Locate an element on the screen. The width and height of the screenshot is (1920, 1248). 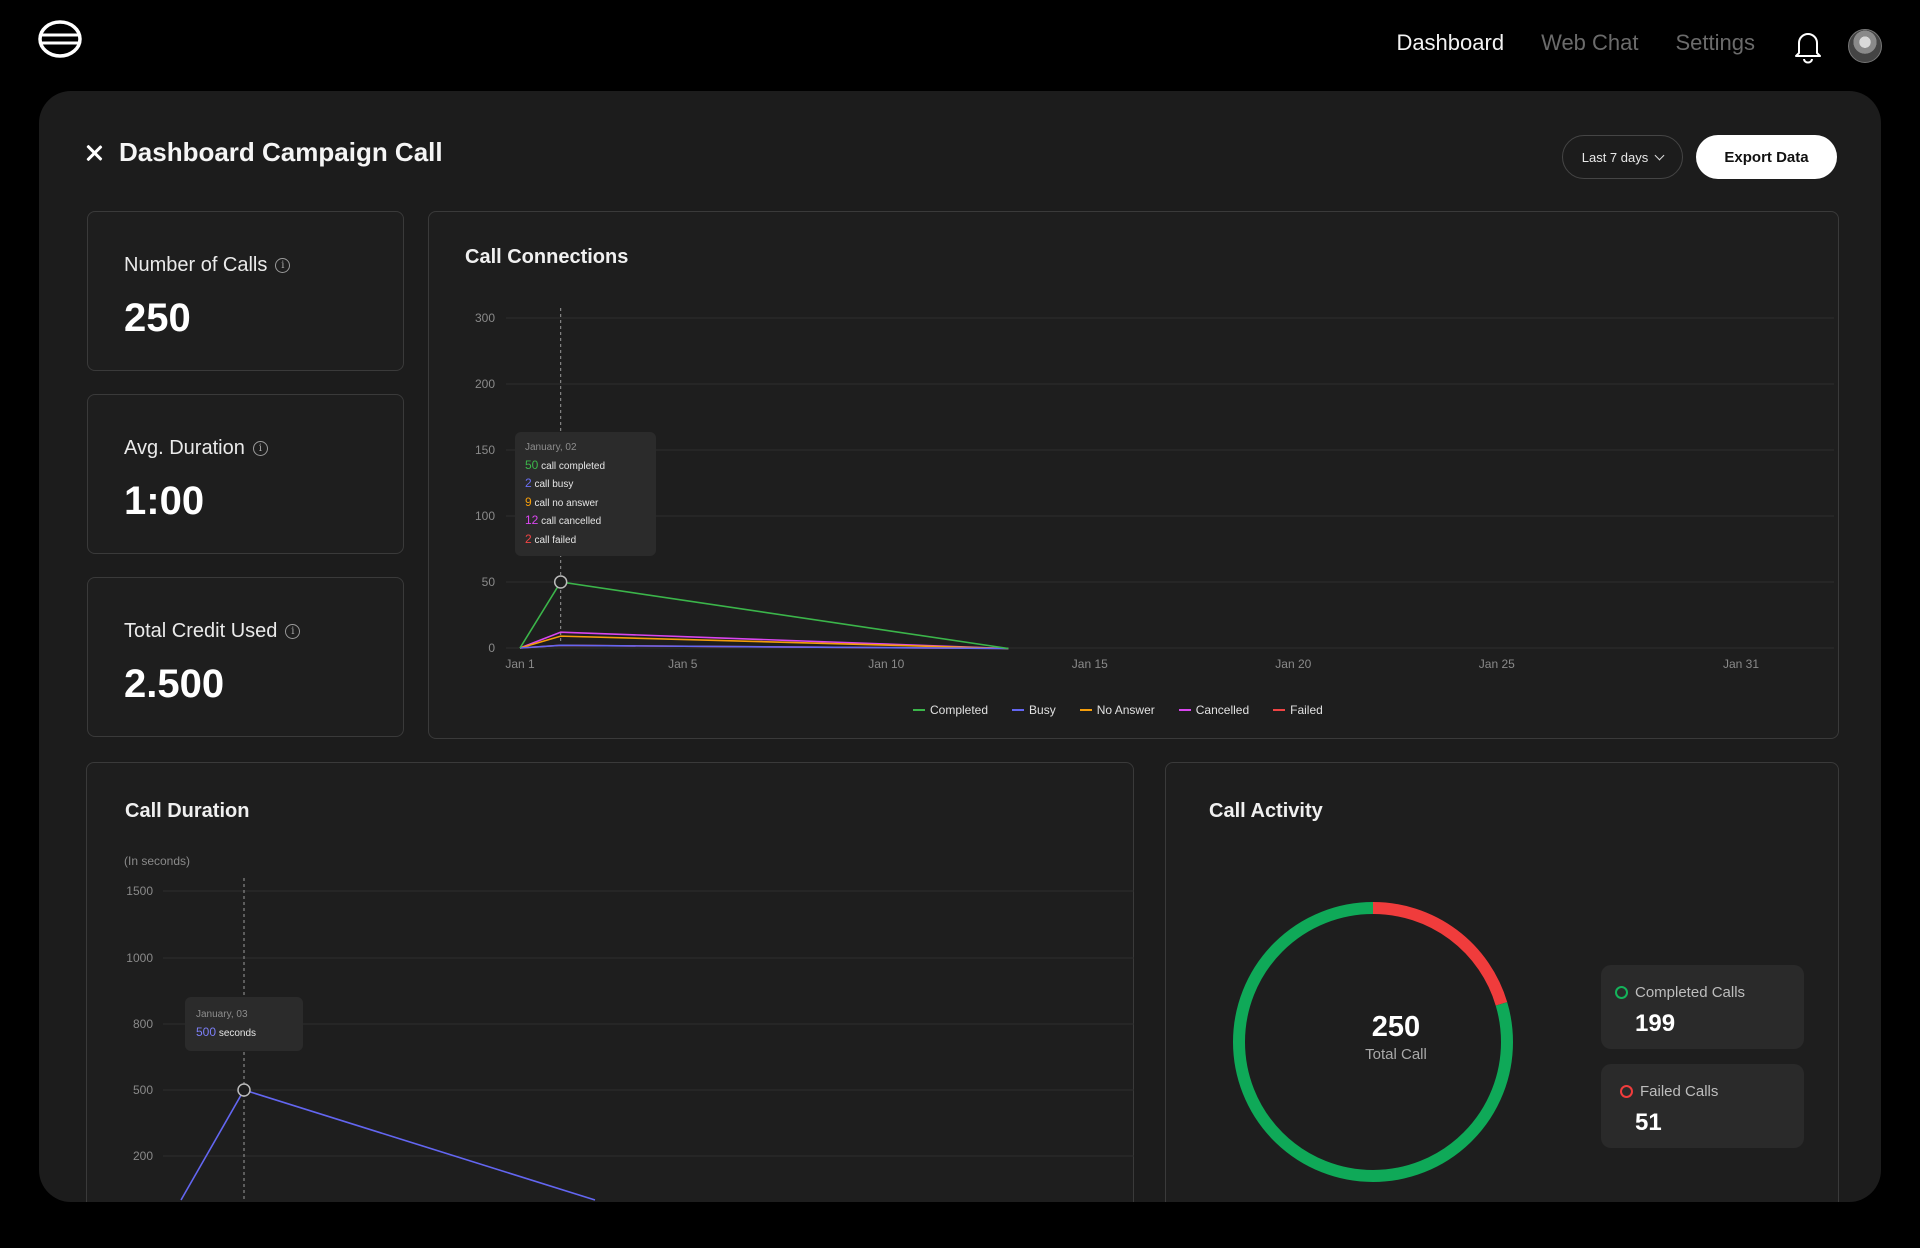
series-line-completed is located at coordinates (764, 615).